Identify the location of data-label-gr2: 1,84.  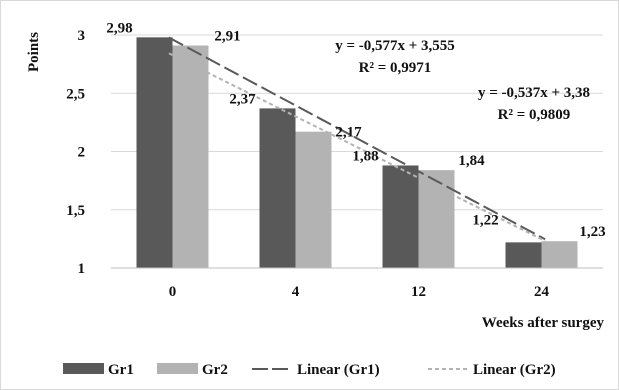
(471, 161).